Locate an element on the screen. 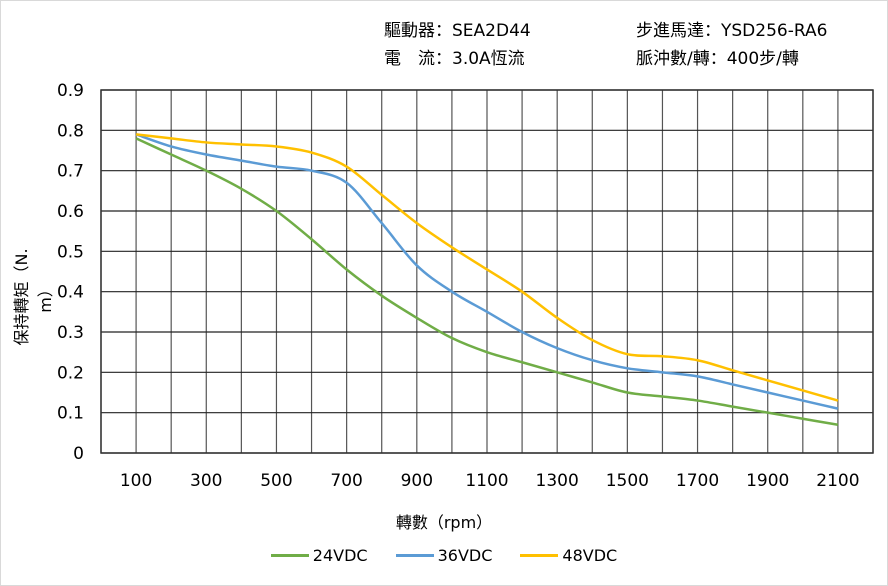  x-tick-label: 1100 is located at coordinates (486, 481).